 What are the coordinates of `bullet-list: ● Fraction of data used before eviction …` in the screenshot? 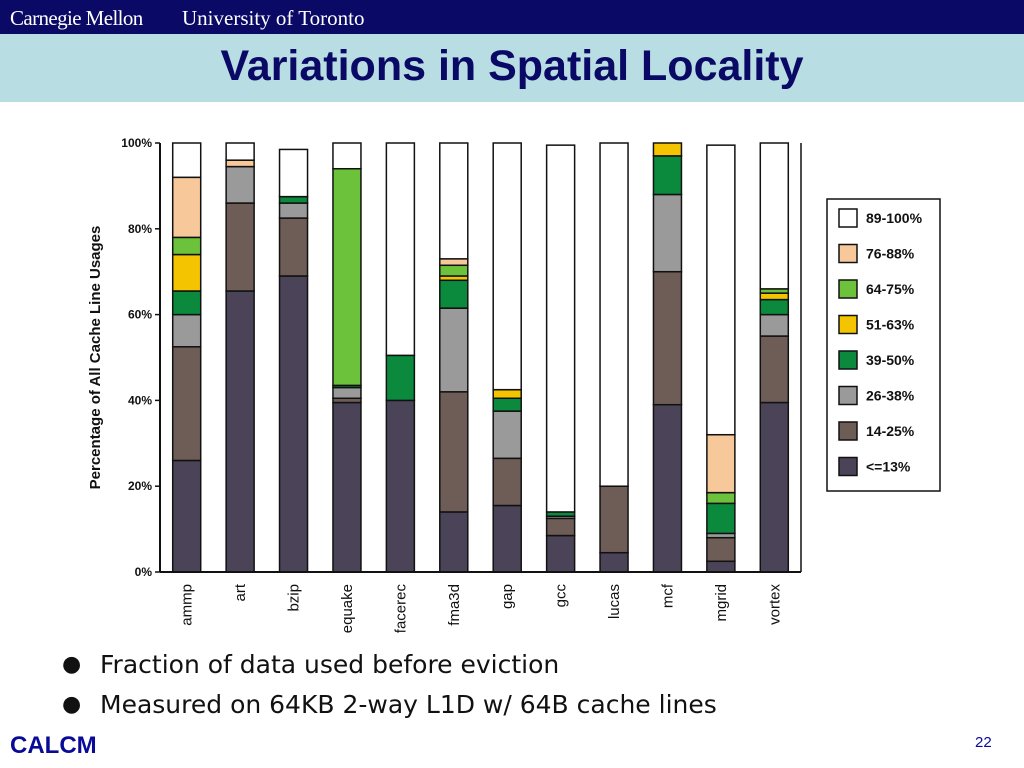 It's located at (387, 688).